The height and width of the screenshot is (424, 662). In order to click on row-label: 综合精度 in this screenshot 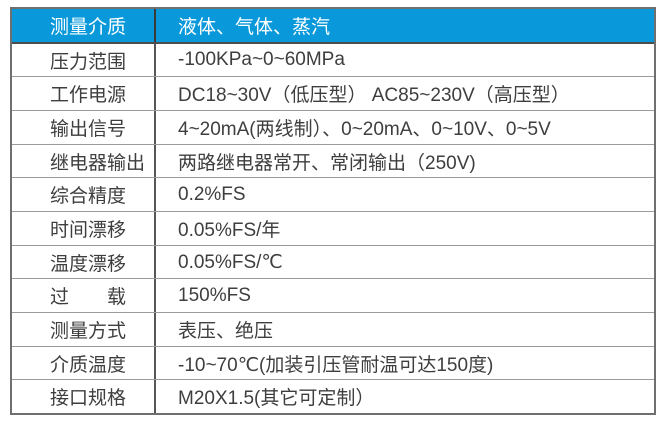, I will do `click(84, 195)`.